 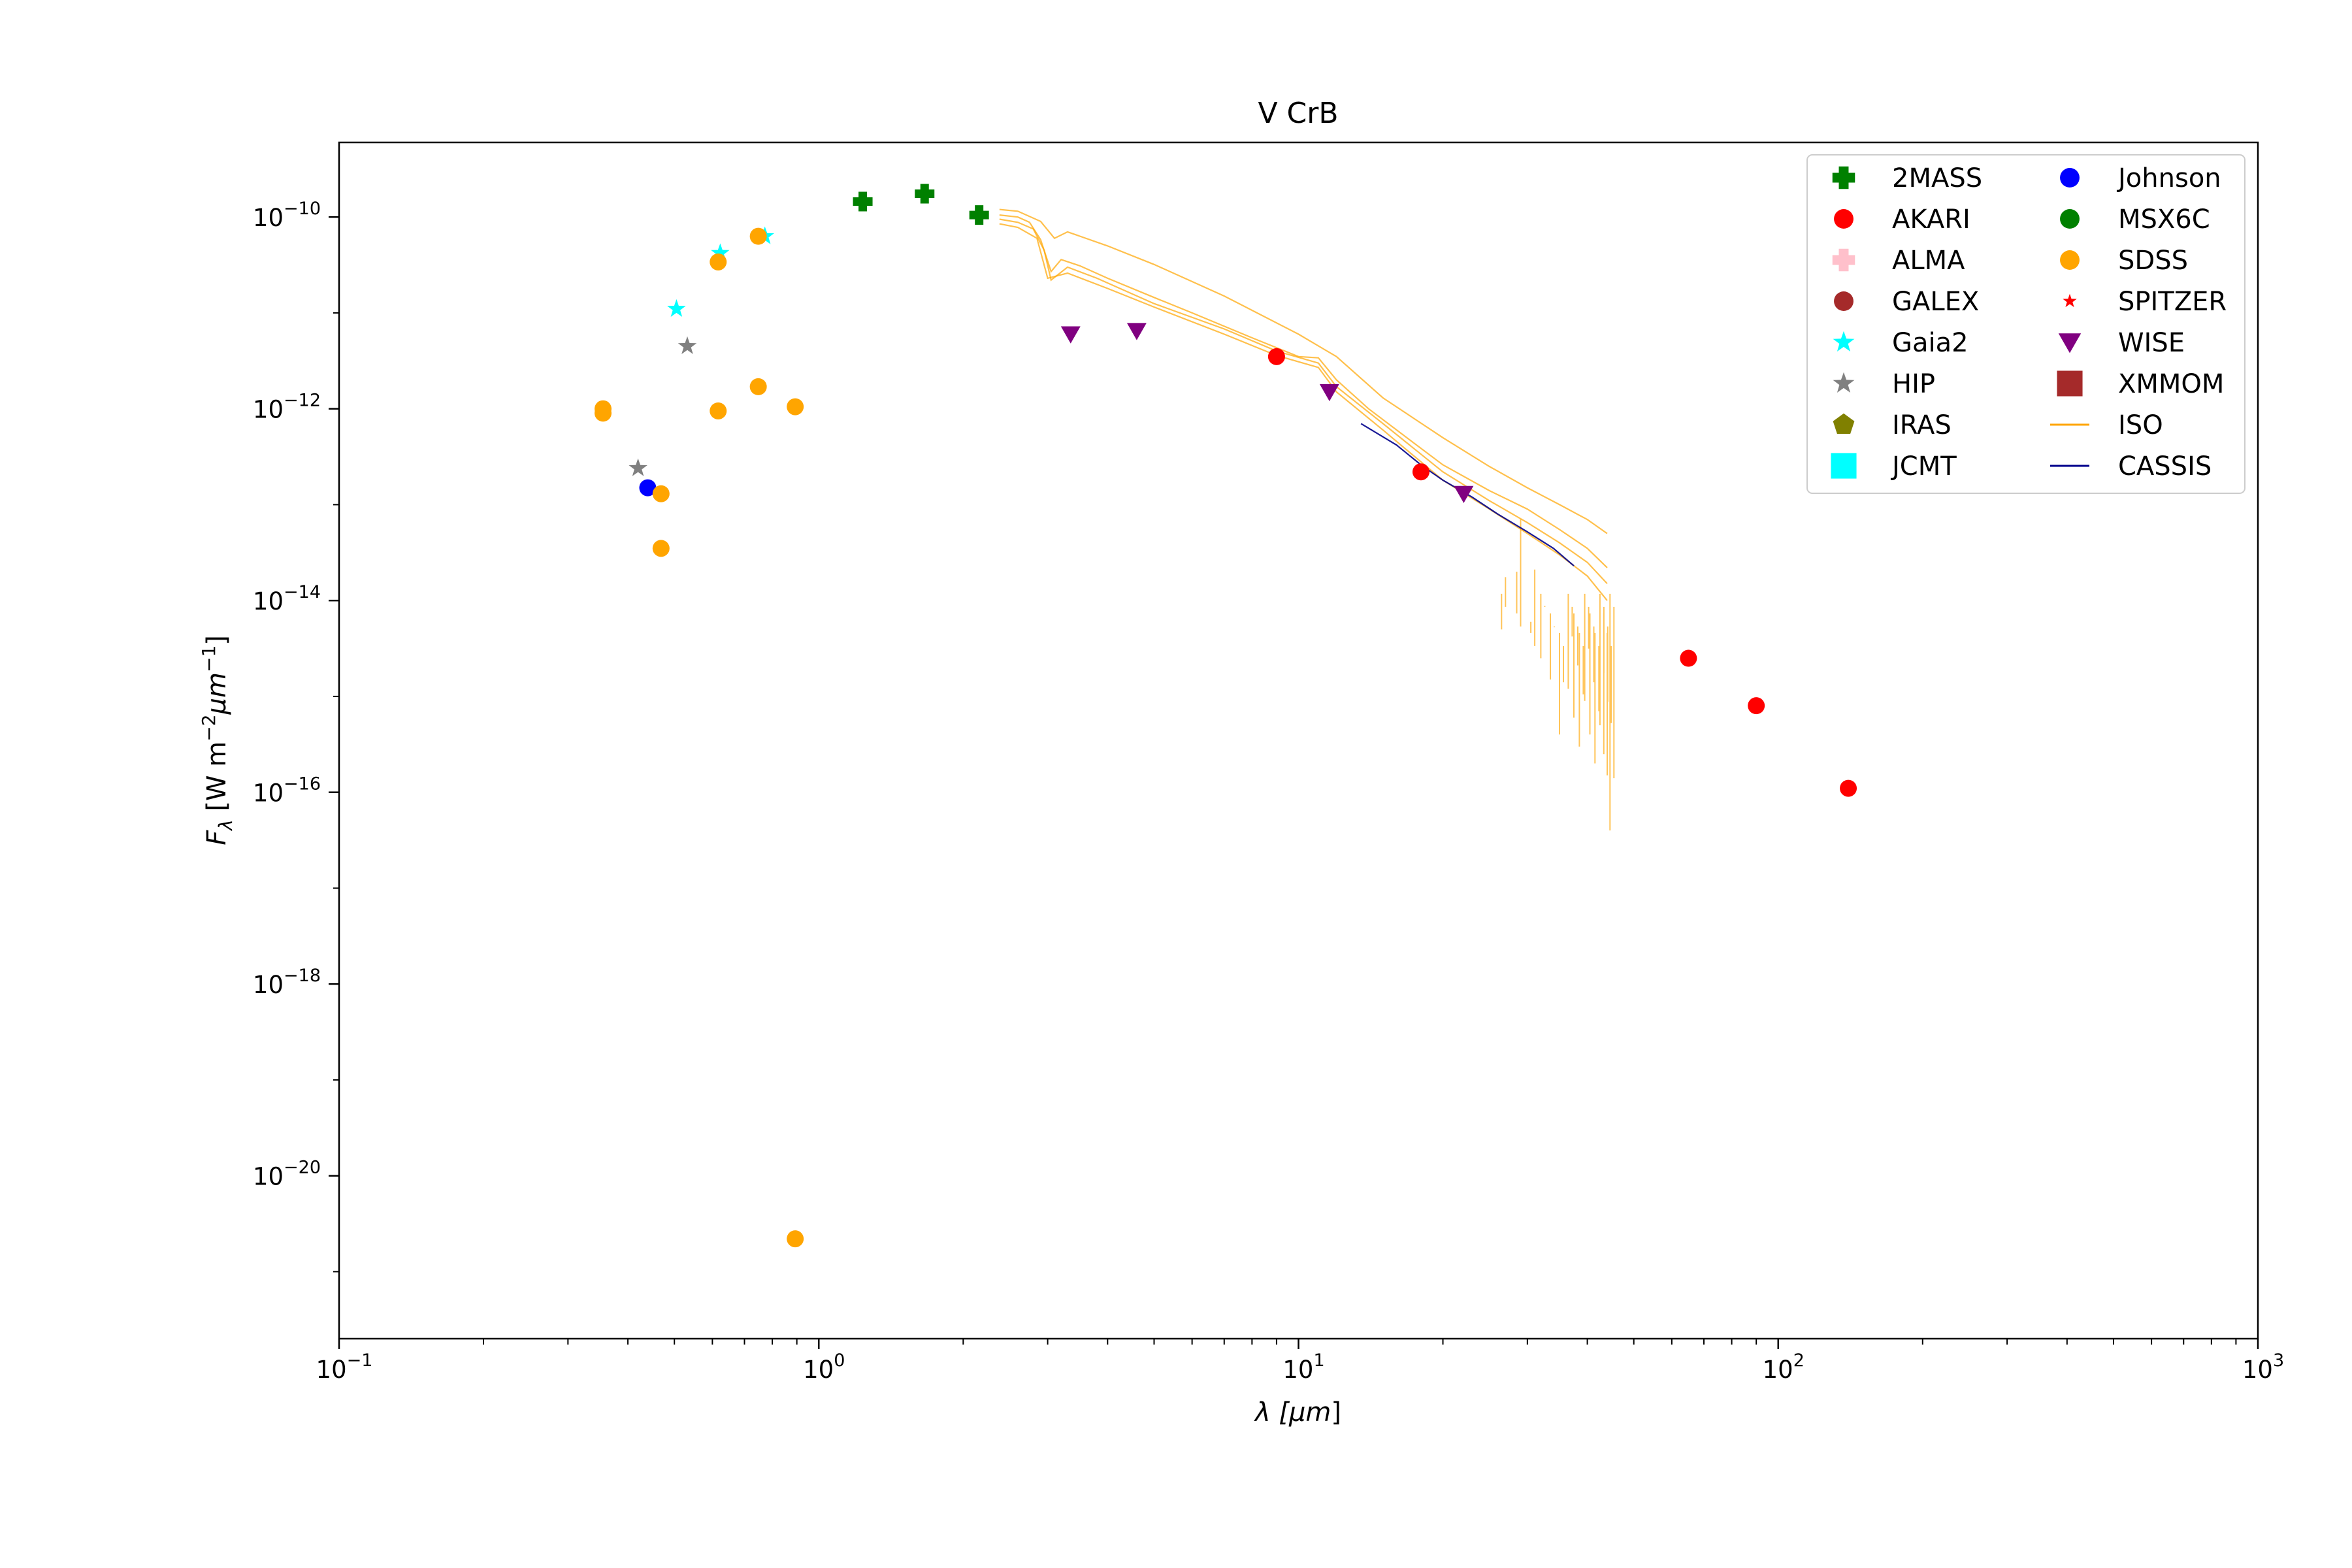 I want to click on legend-label-wise: WISE, so click(x=2151, y=343).